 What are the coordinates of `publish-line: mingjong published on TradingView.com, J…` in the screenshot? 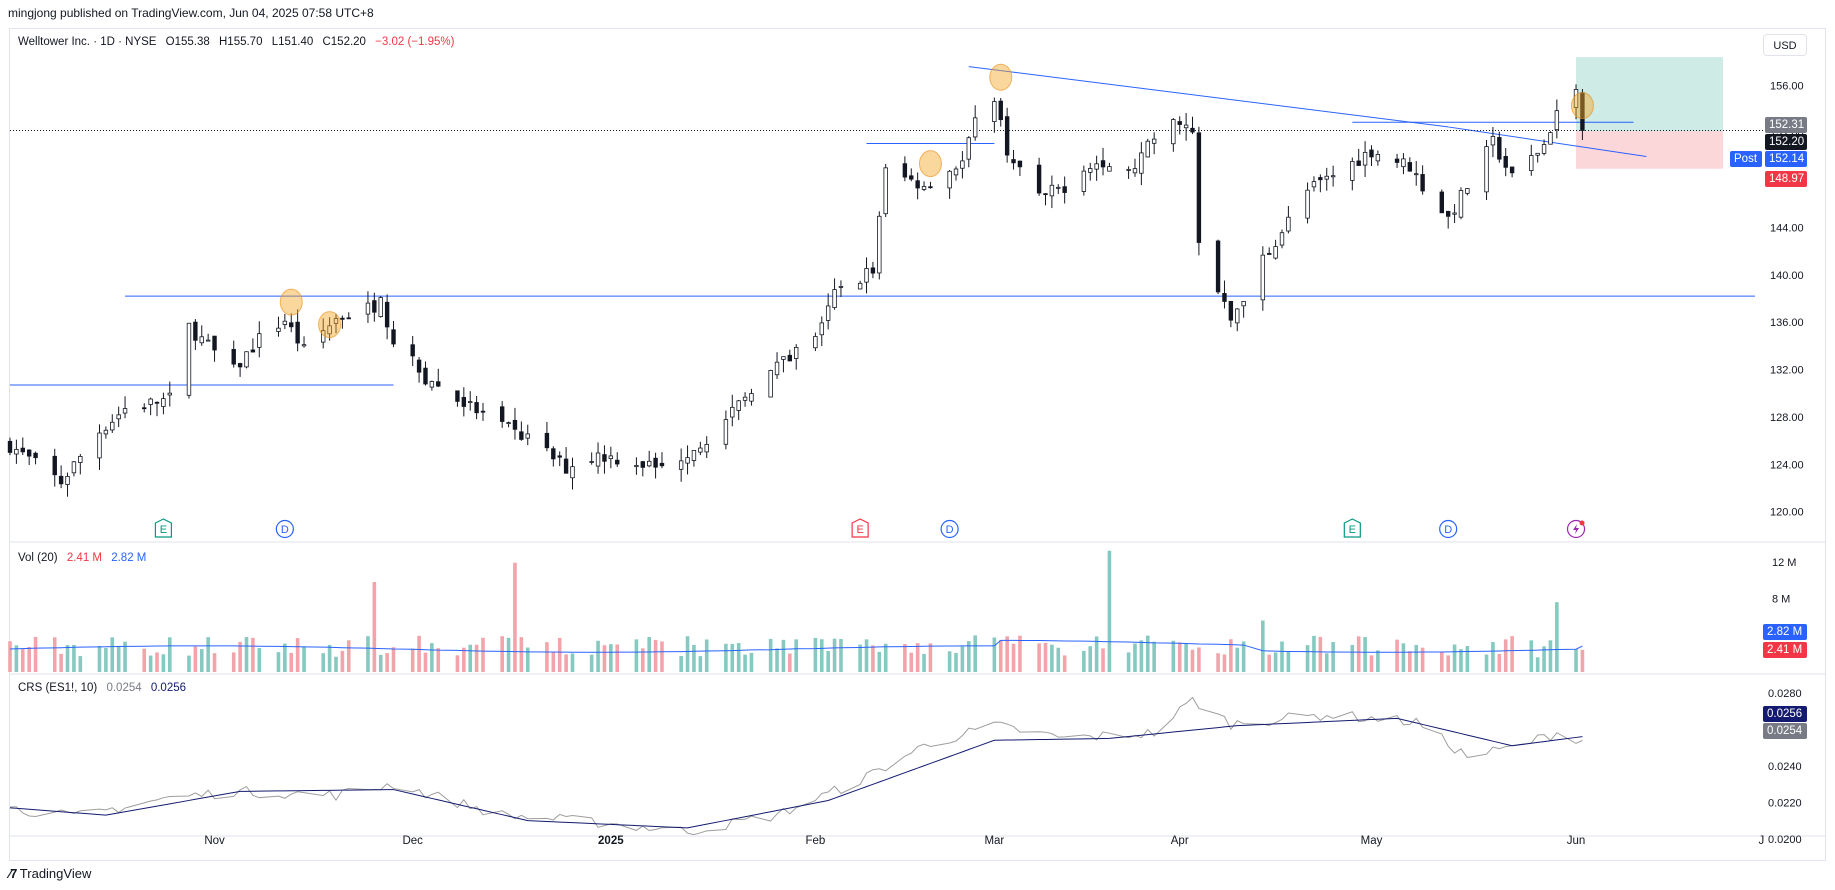 It's located at (191, 13).